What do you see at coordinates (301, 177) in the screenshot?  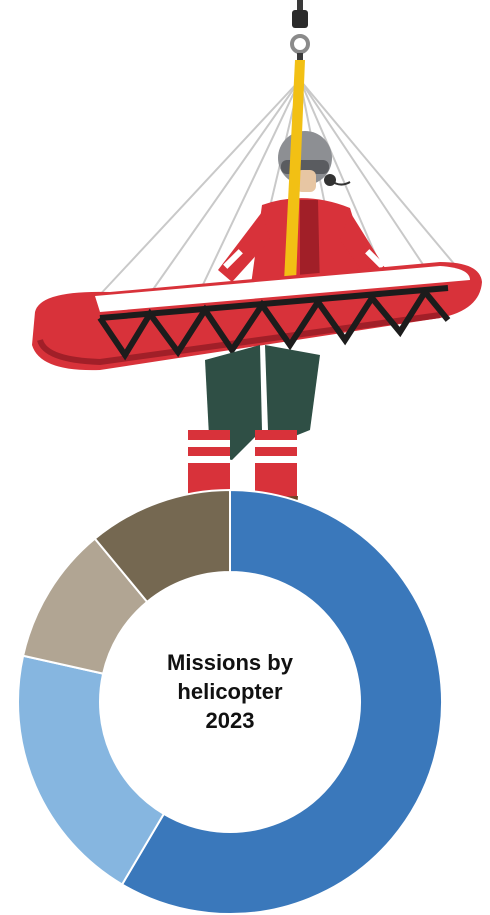 I see `rescuer-torso` at bounding box center [301, 177].